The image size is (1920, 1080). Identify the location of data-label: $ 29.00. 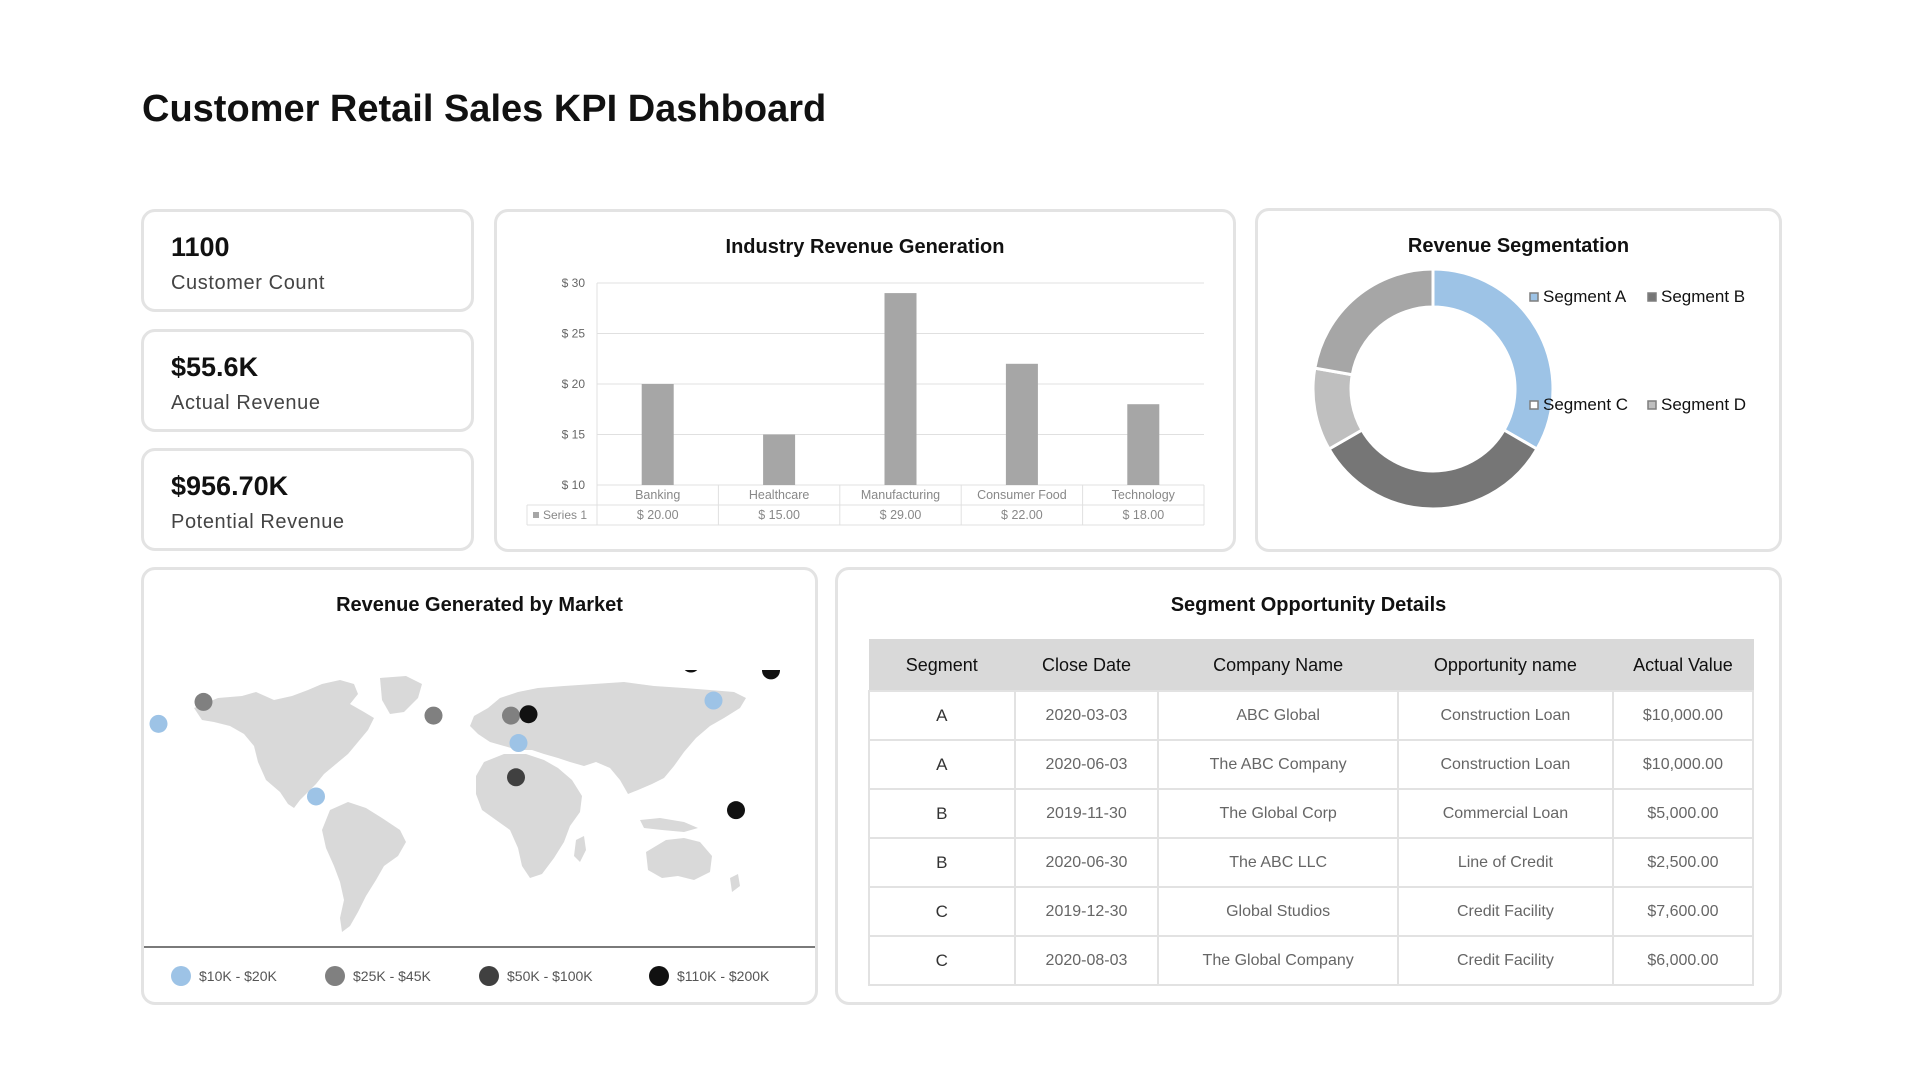
(901, 515).